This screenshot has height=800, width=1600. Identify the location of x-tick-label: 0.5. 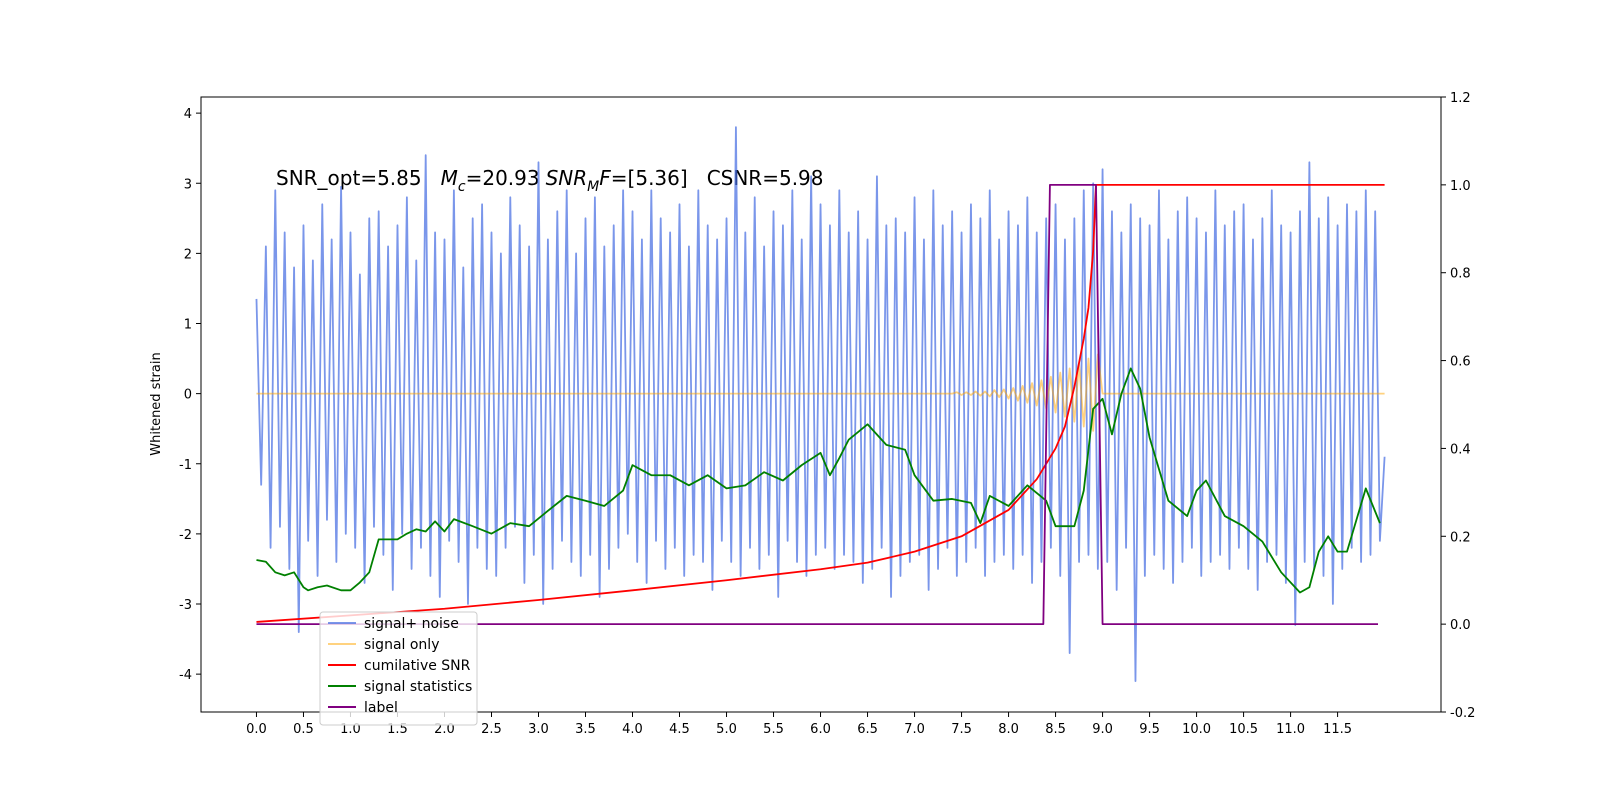
(303, 729).